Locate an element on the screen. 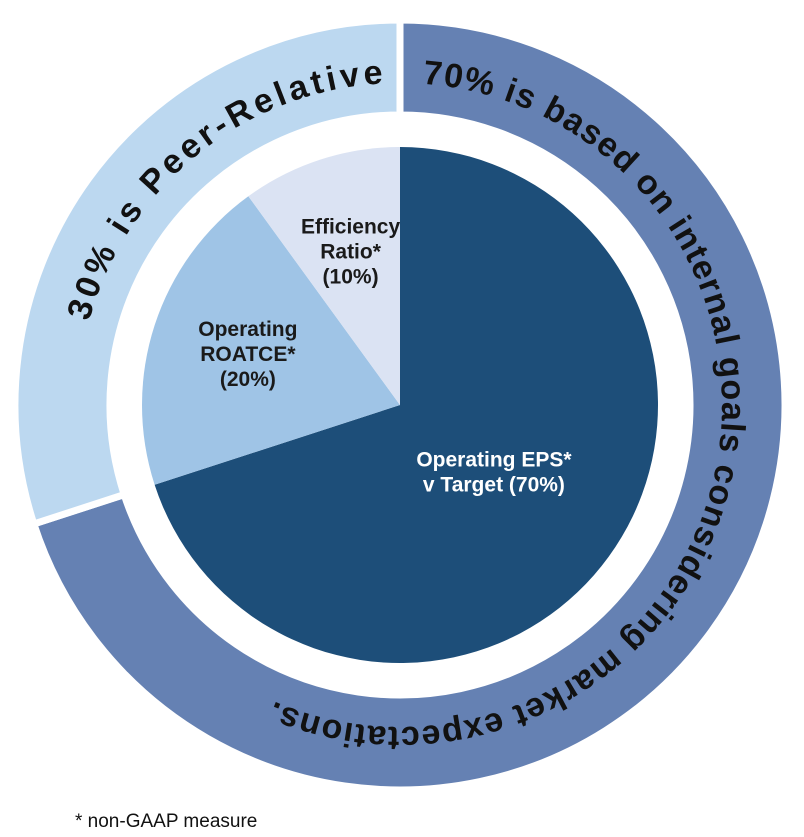  slice-label: v Target (70%) is located at coordinates (494, 484).